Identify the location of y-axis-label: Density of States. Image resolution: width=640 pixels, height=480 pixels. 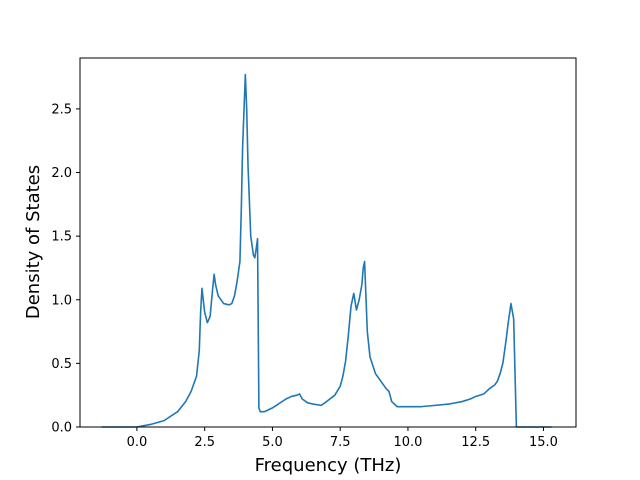
(33, 242).